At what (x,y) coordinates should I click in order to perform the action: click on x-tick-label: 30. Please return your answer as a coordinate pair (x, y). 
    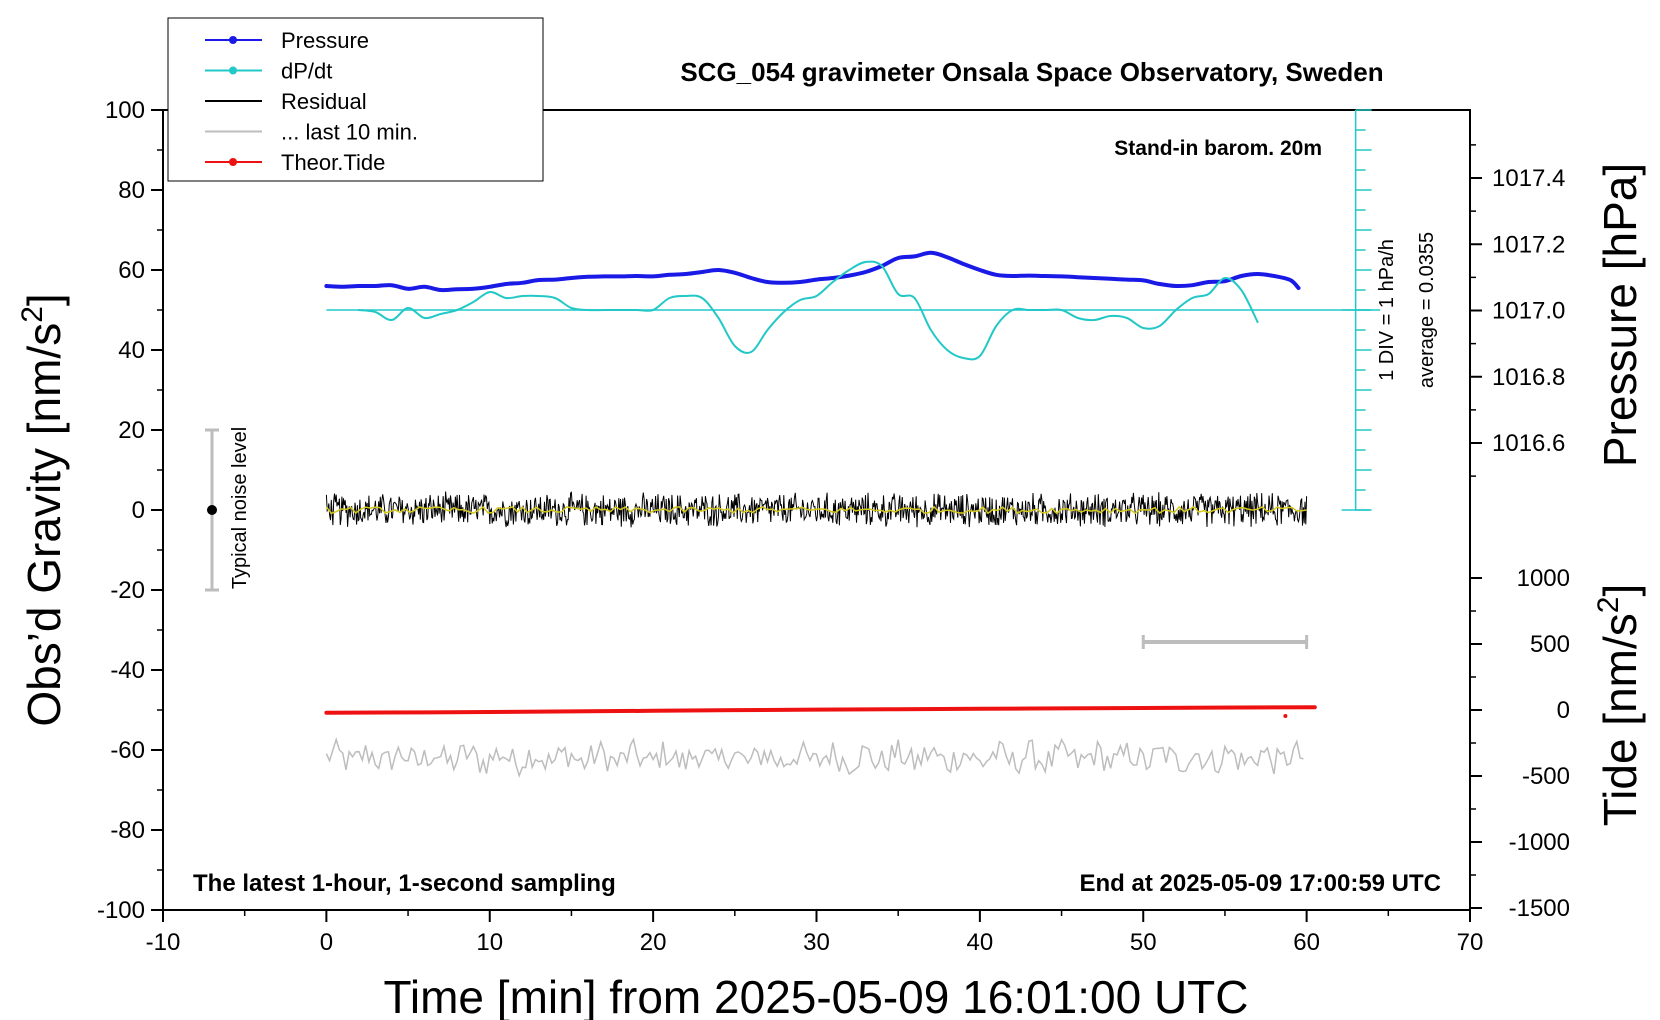
    Looking at the image, I should click on (816, 942).